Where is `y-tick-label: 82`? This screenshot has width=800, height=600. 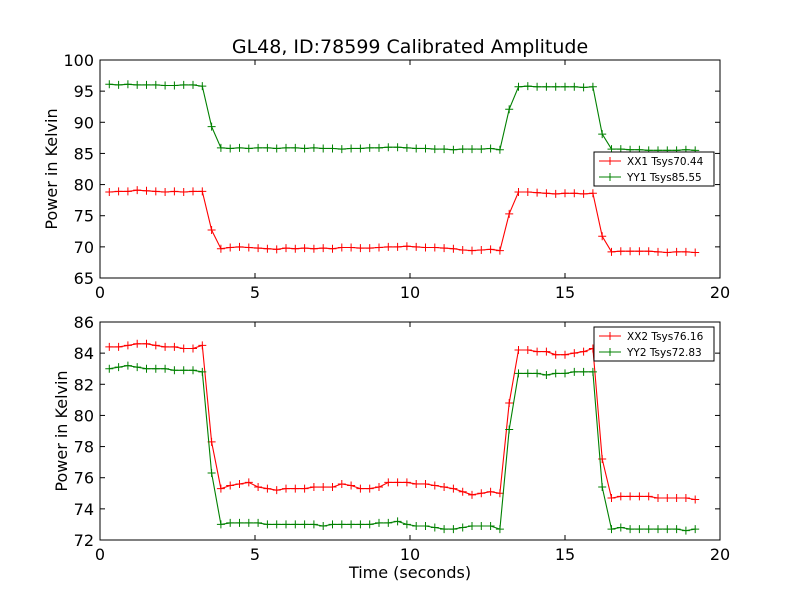 y-tick-label: 82 is located at coordinates (84, 384).